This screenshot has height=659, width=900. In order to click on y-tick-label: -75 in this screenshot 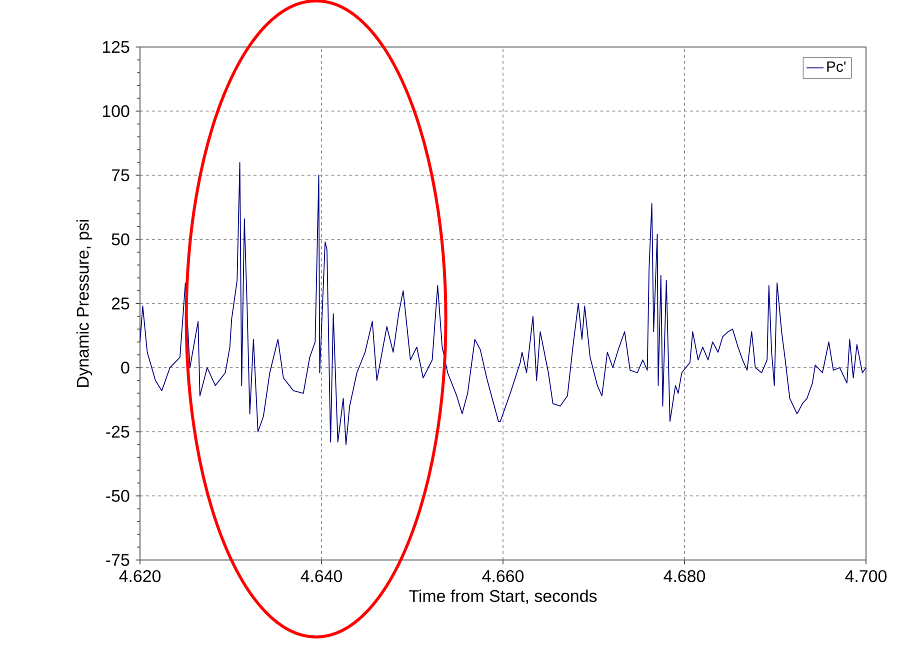, I will do `click(118, 560)`.